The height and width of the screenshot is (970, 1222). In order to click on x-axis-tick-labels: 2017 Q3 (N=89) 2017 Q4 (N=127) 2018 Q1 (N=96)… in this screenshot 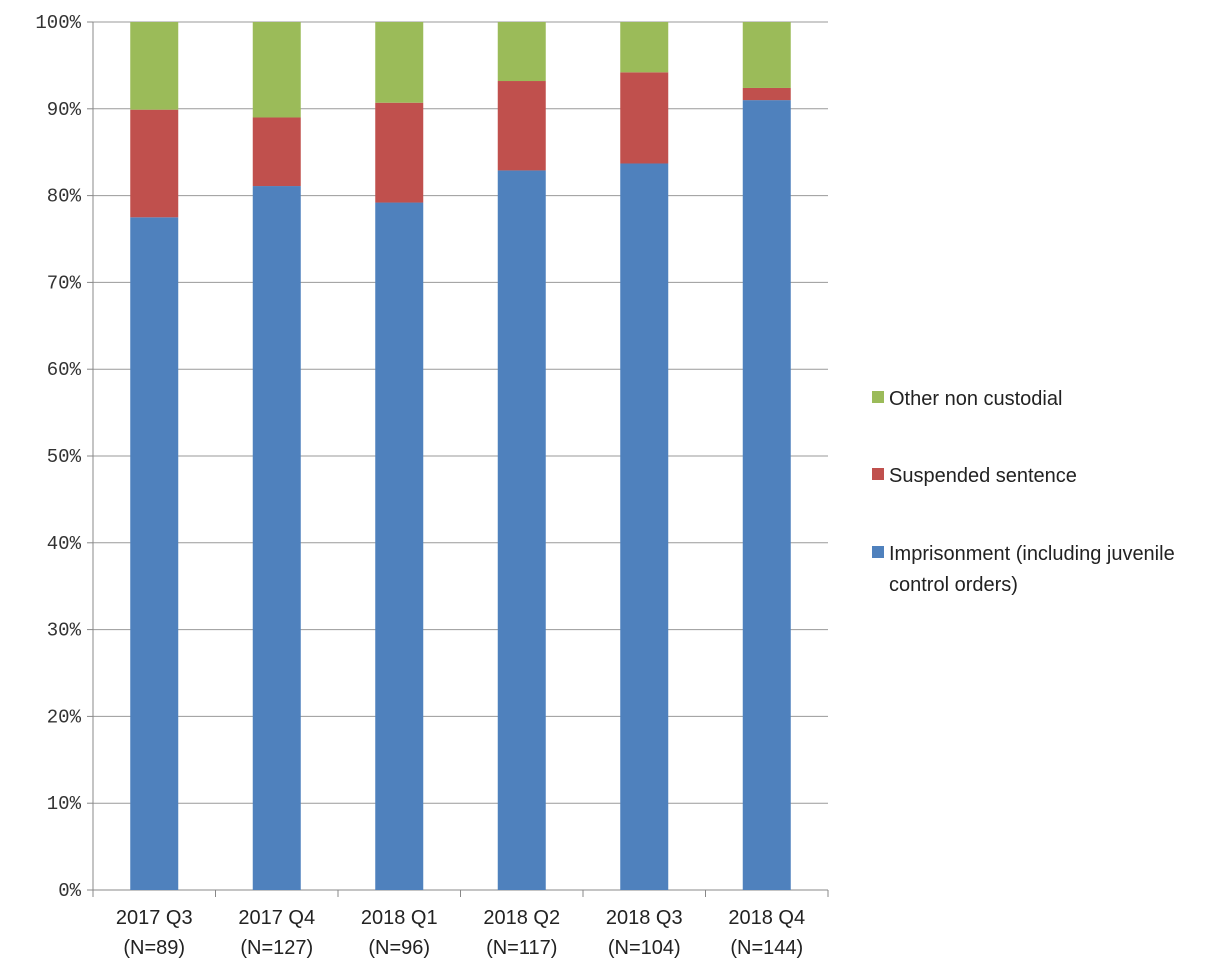, I will do `click(460, 933)`.